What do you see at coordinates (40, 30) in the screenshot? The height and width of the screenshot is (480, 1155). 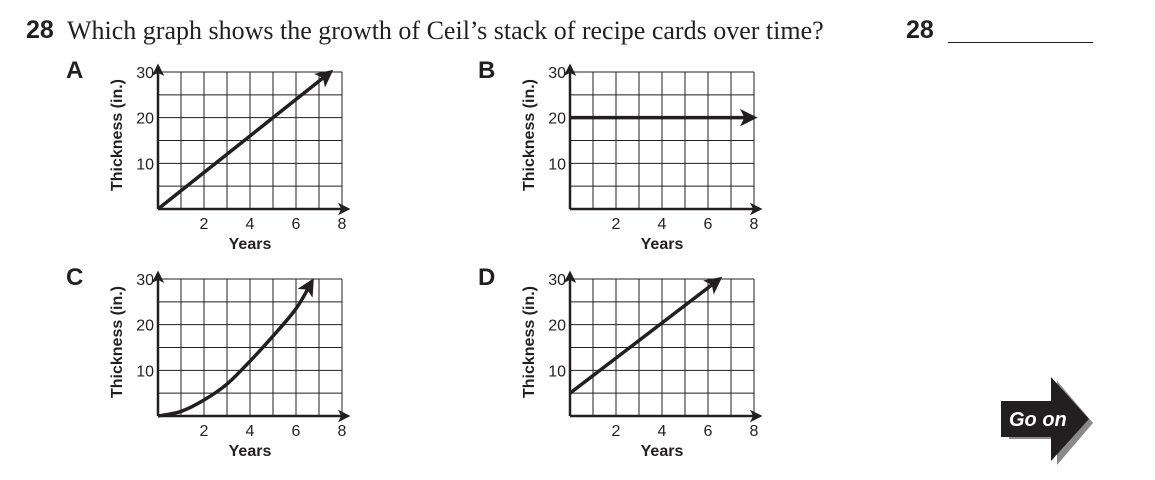 I see `question-number: 28` at bounding box center [40, 30].